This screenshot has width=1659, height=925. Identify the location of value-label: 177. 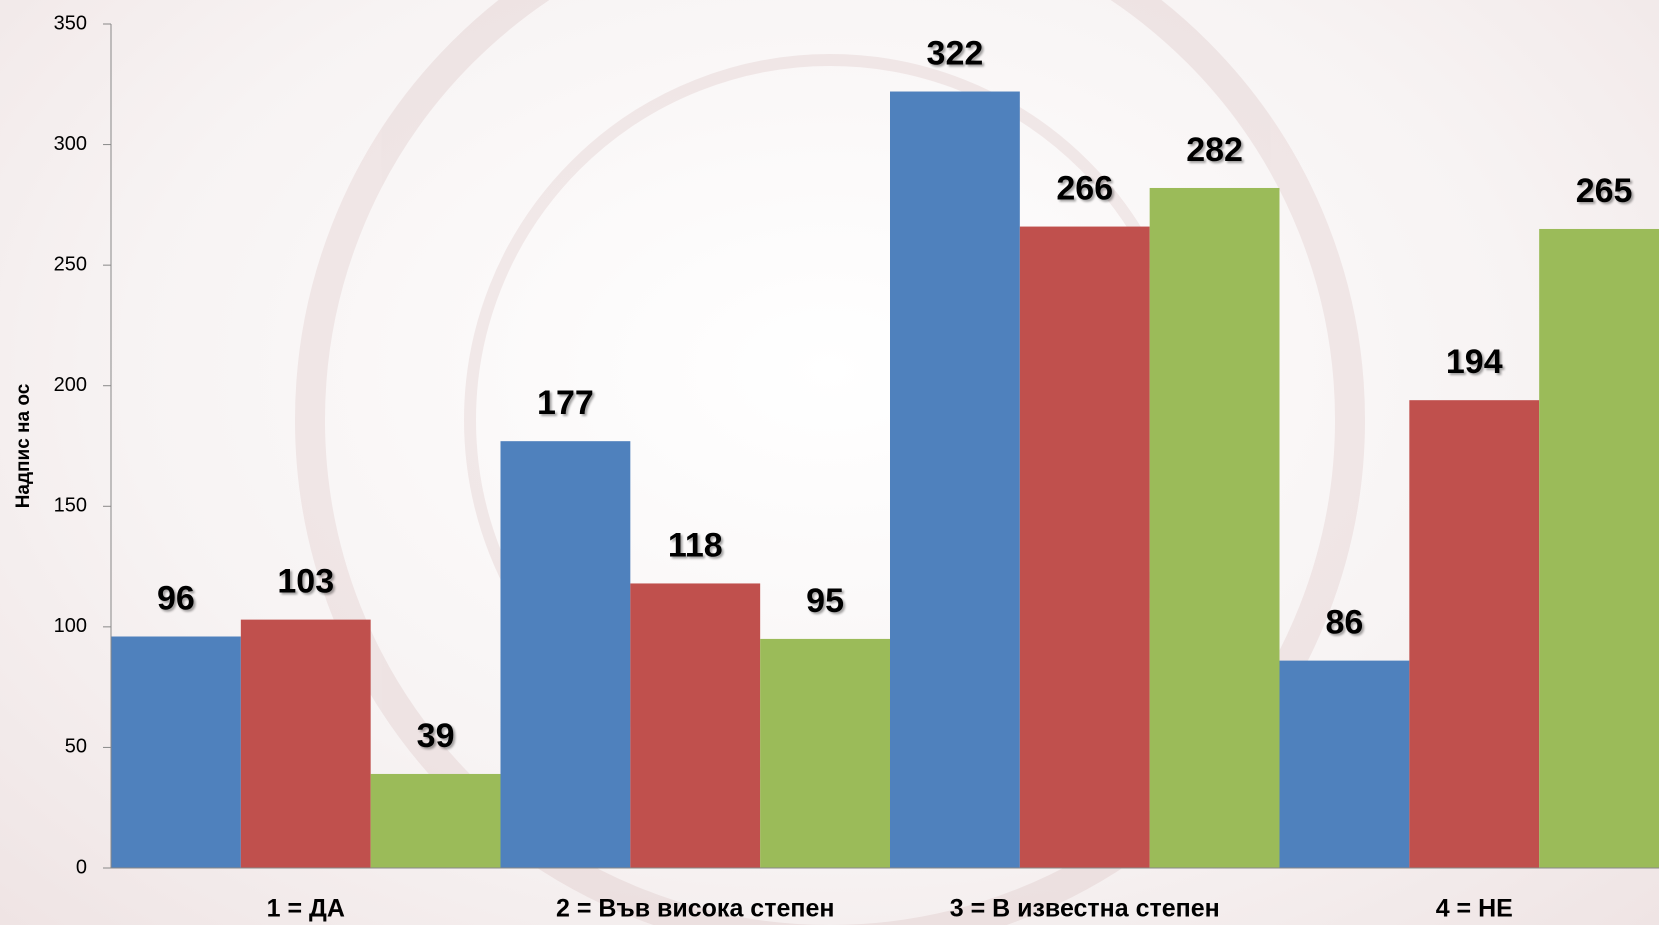
(565, 403).